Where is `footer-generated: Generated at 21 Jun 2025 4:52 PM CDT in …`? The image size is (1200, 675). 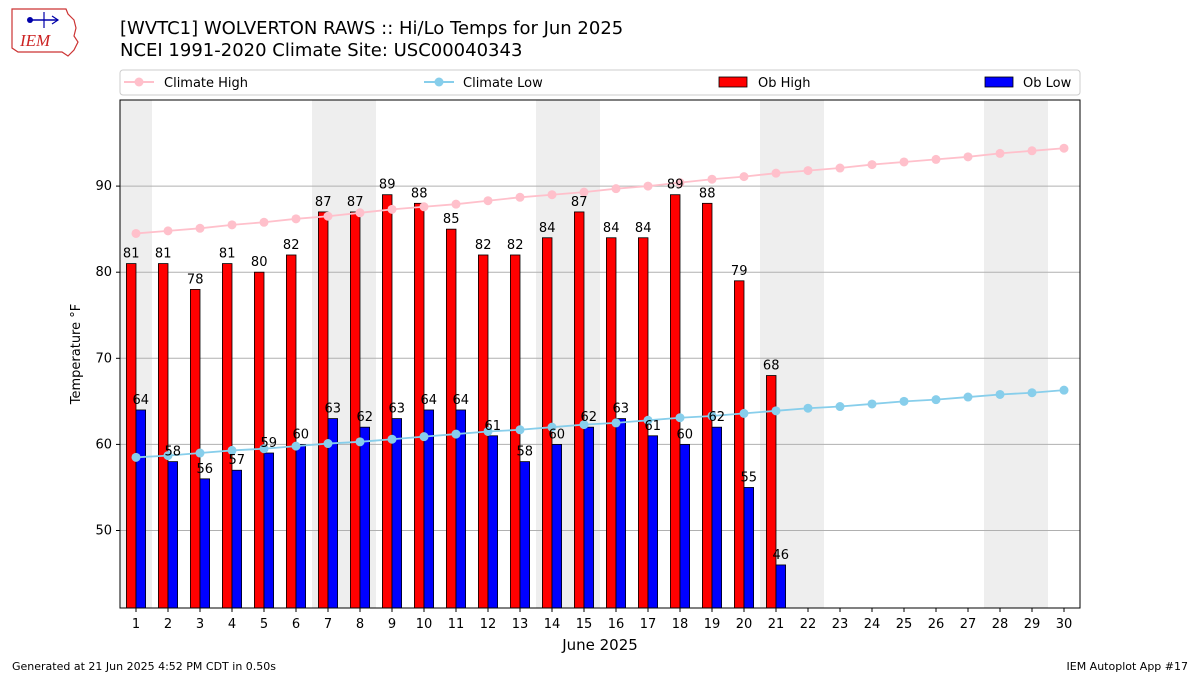
footer-generated: Generated at 21 Jun 2025 4:52 PM CDT in … is located at coordinates (144, 666).